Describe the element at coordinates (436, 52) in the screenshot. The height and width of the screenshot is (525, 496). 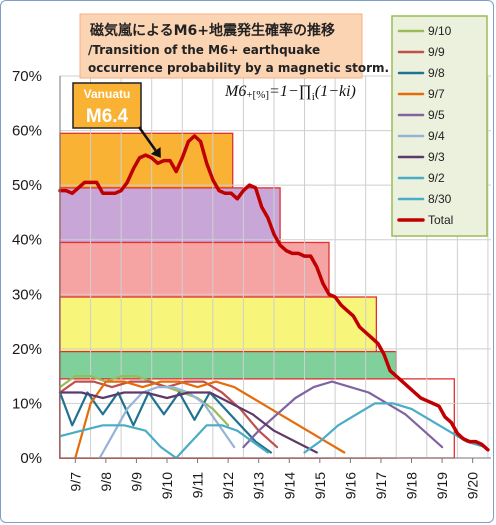
I see `legend-label-1: 9/9` at that location.